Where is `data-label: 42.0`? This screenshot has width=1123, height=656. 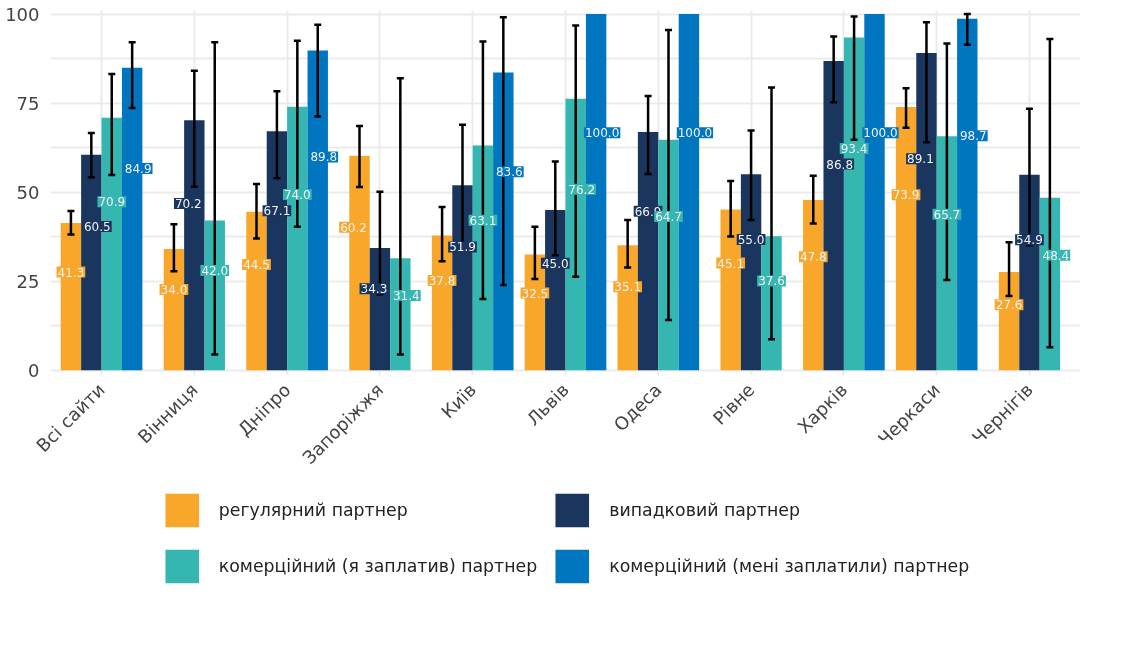 data-label: 42.0 is located at coordinates (215, 270).